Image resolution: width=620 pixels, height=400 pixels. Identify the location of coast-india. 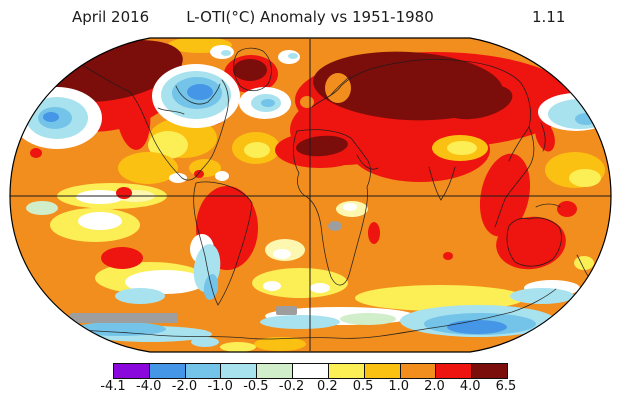
(442, 183).